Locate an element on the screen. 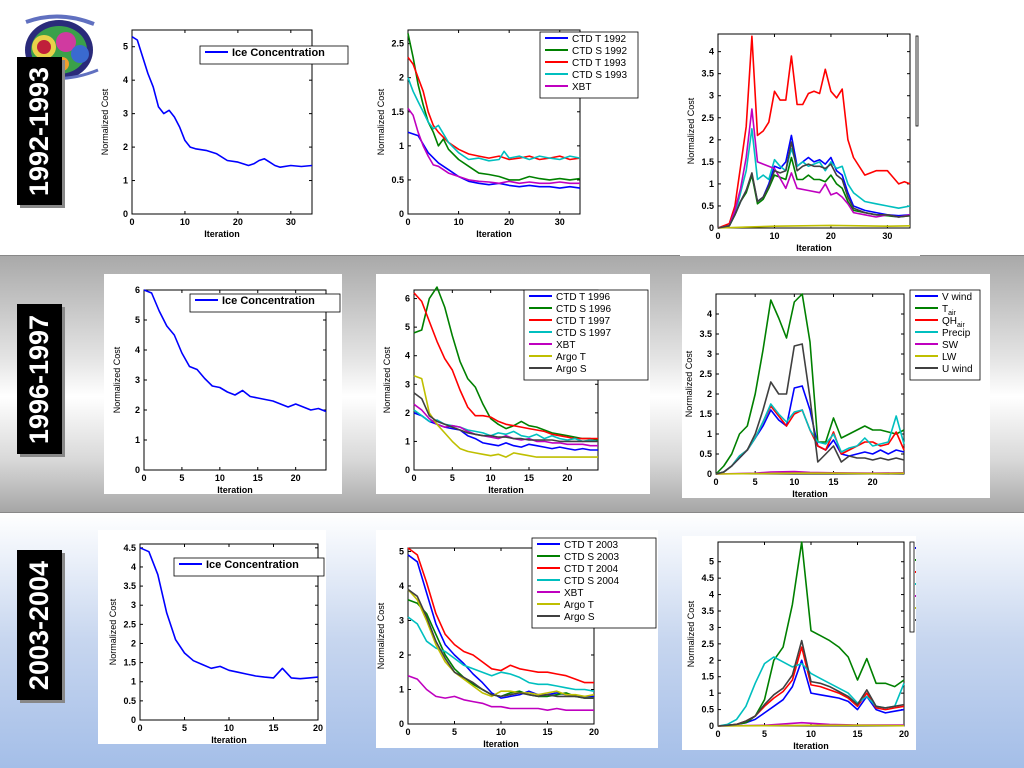 Image resolution: width=1024 pixels, height=768 pixels. y-tick-label: 4.5 is located at coordinates (129, 548).